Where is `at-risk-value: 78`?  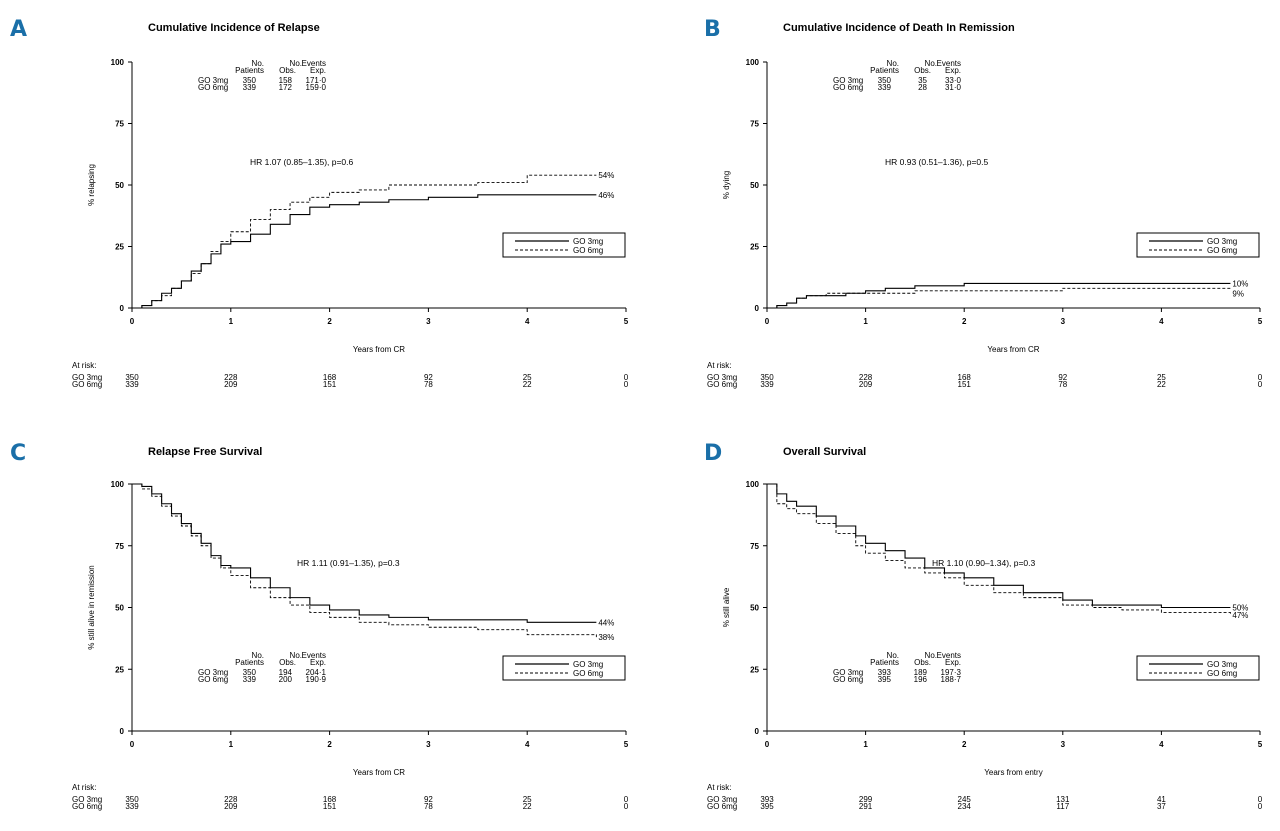 at-risk-value: 78 is located at coordinates (428, 806).